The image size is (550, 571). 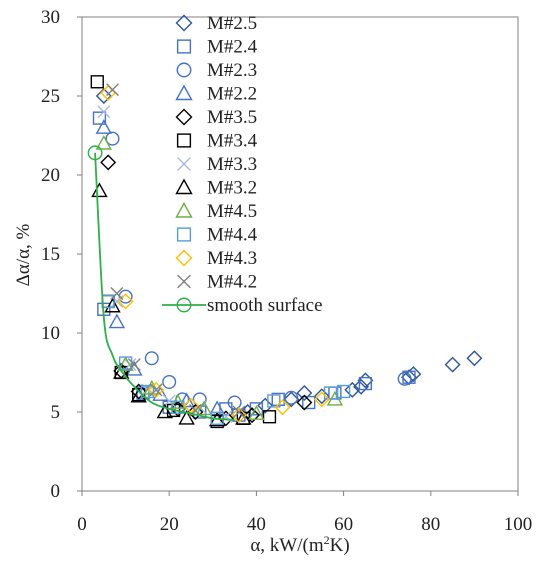 What do you see at coordinates (56, 491) in the screenshot?
I see `y-tick-label: 0` at bounding box center [56, 491].